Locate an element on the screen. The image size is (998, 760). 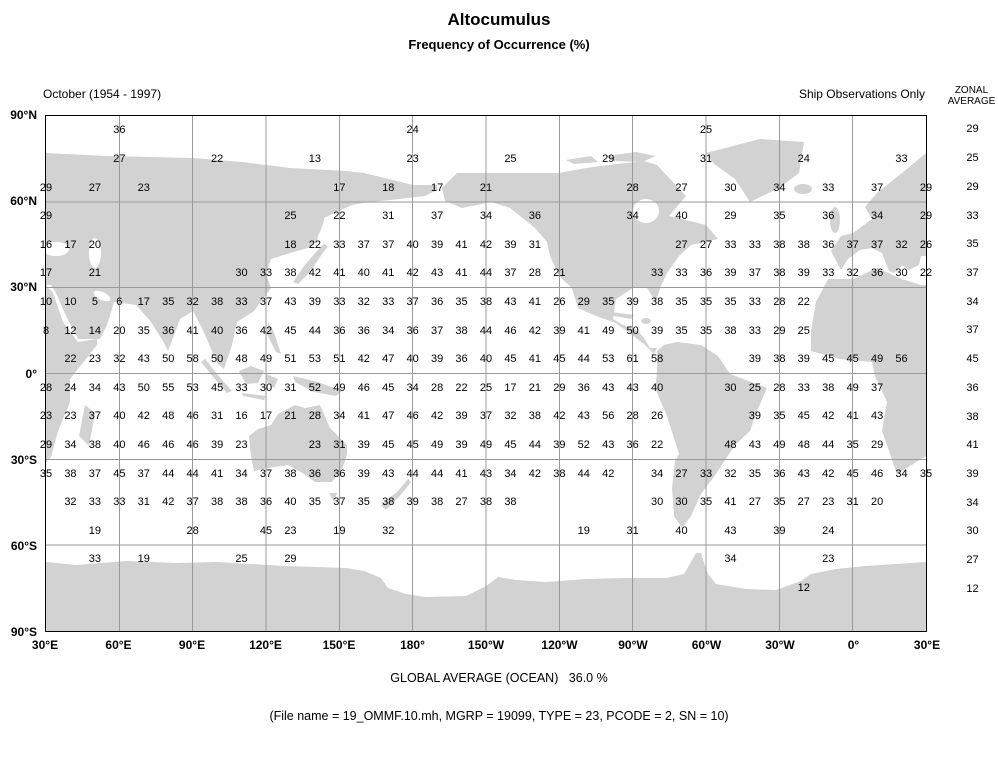
longitude-tick-label: 30°E is located at coordinates (45, 645).